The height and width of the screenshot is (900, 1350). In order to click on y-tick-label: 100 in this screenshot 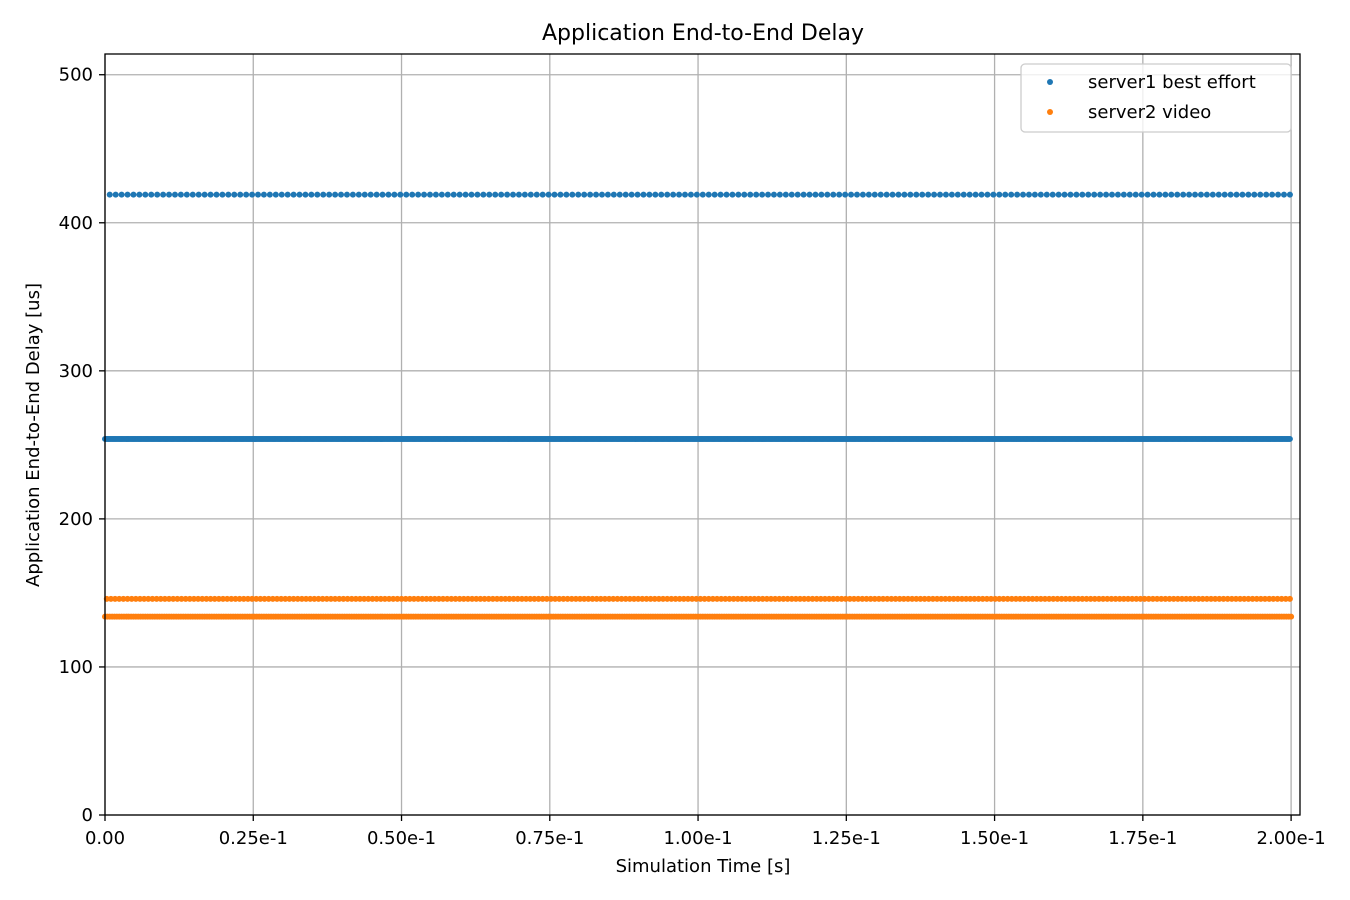, I will do `click(76, 667)`.